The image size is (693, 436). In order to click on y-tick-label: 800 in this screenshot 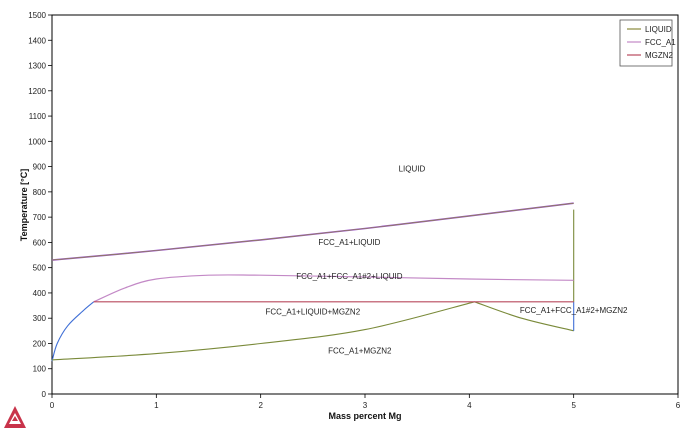, I will do `click(40, 192)`.